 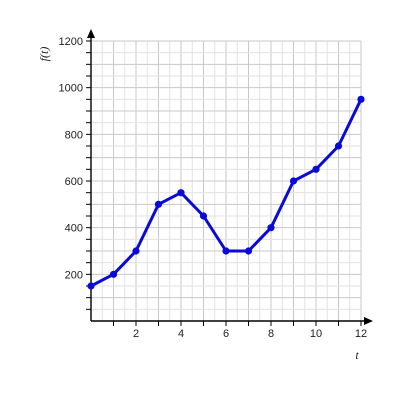 What do you see at coordinates (74, 275) in the screenshot?
I see `y-tick-label: 200` at bounding box center [74, 275].